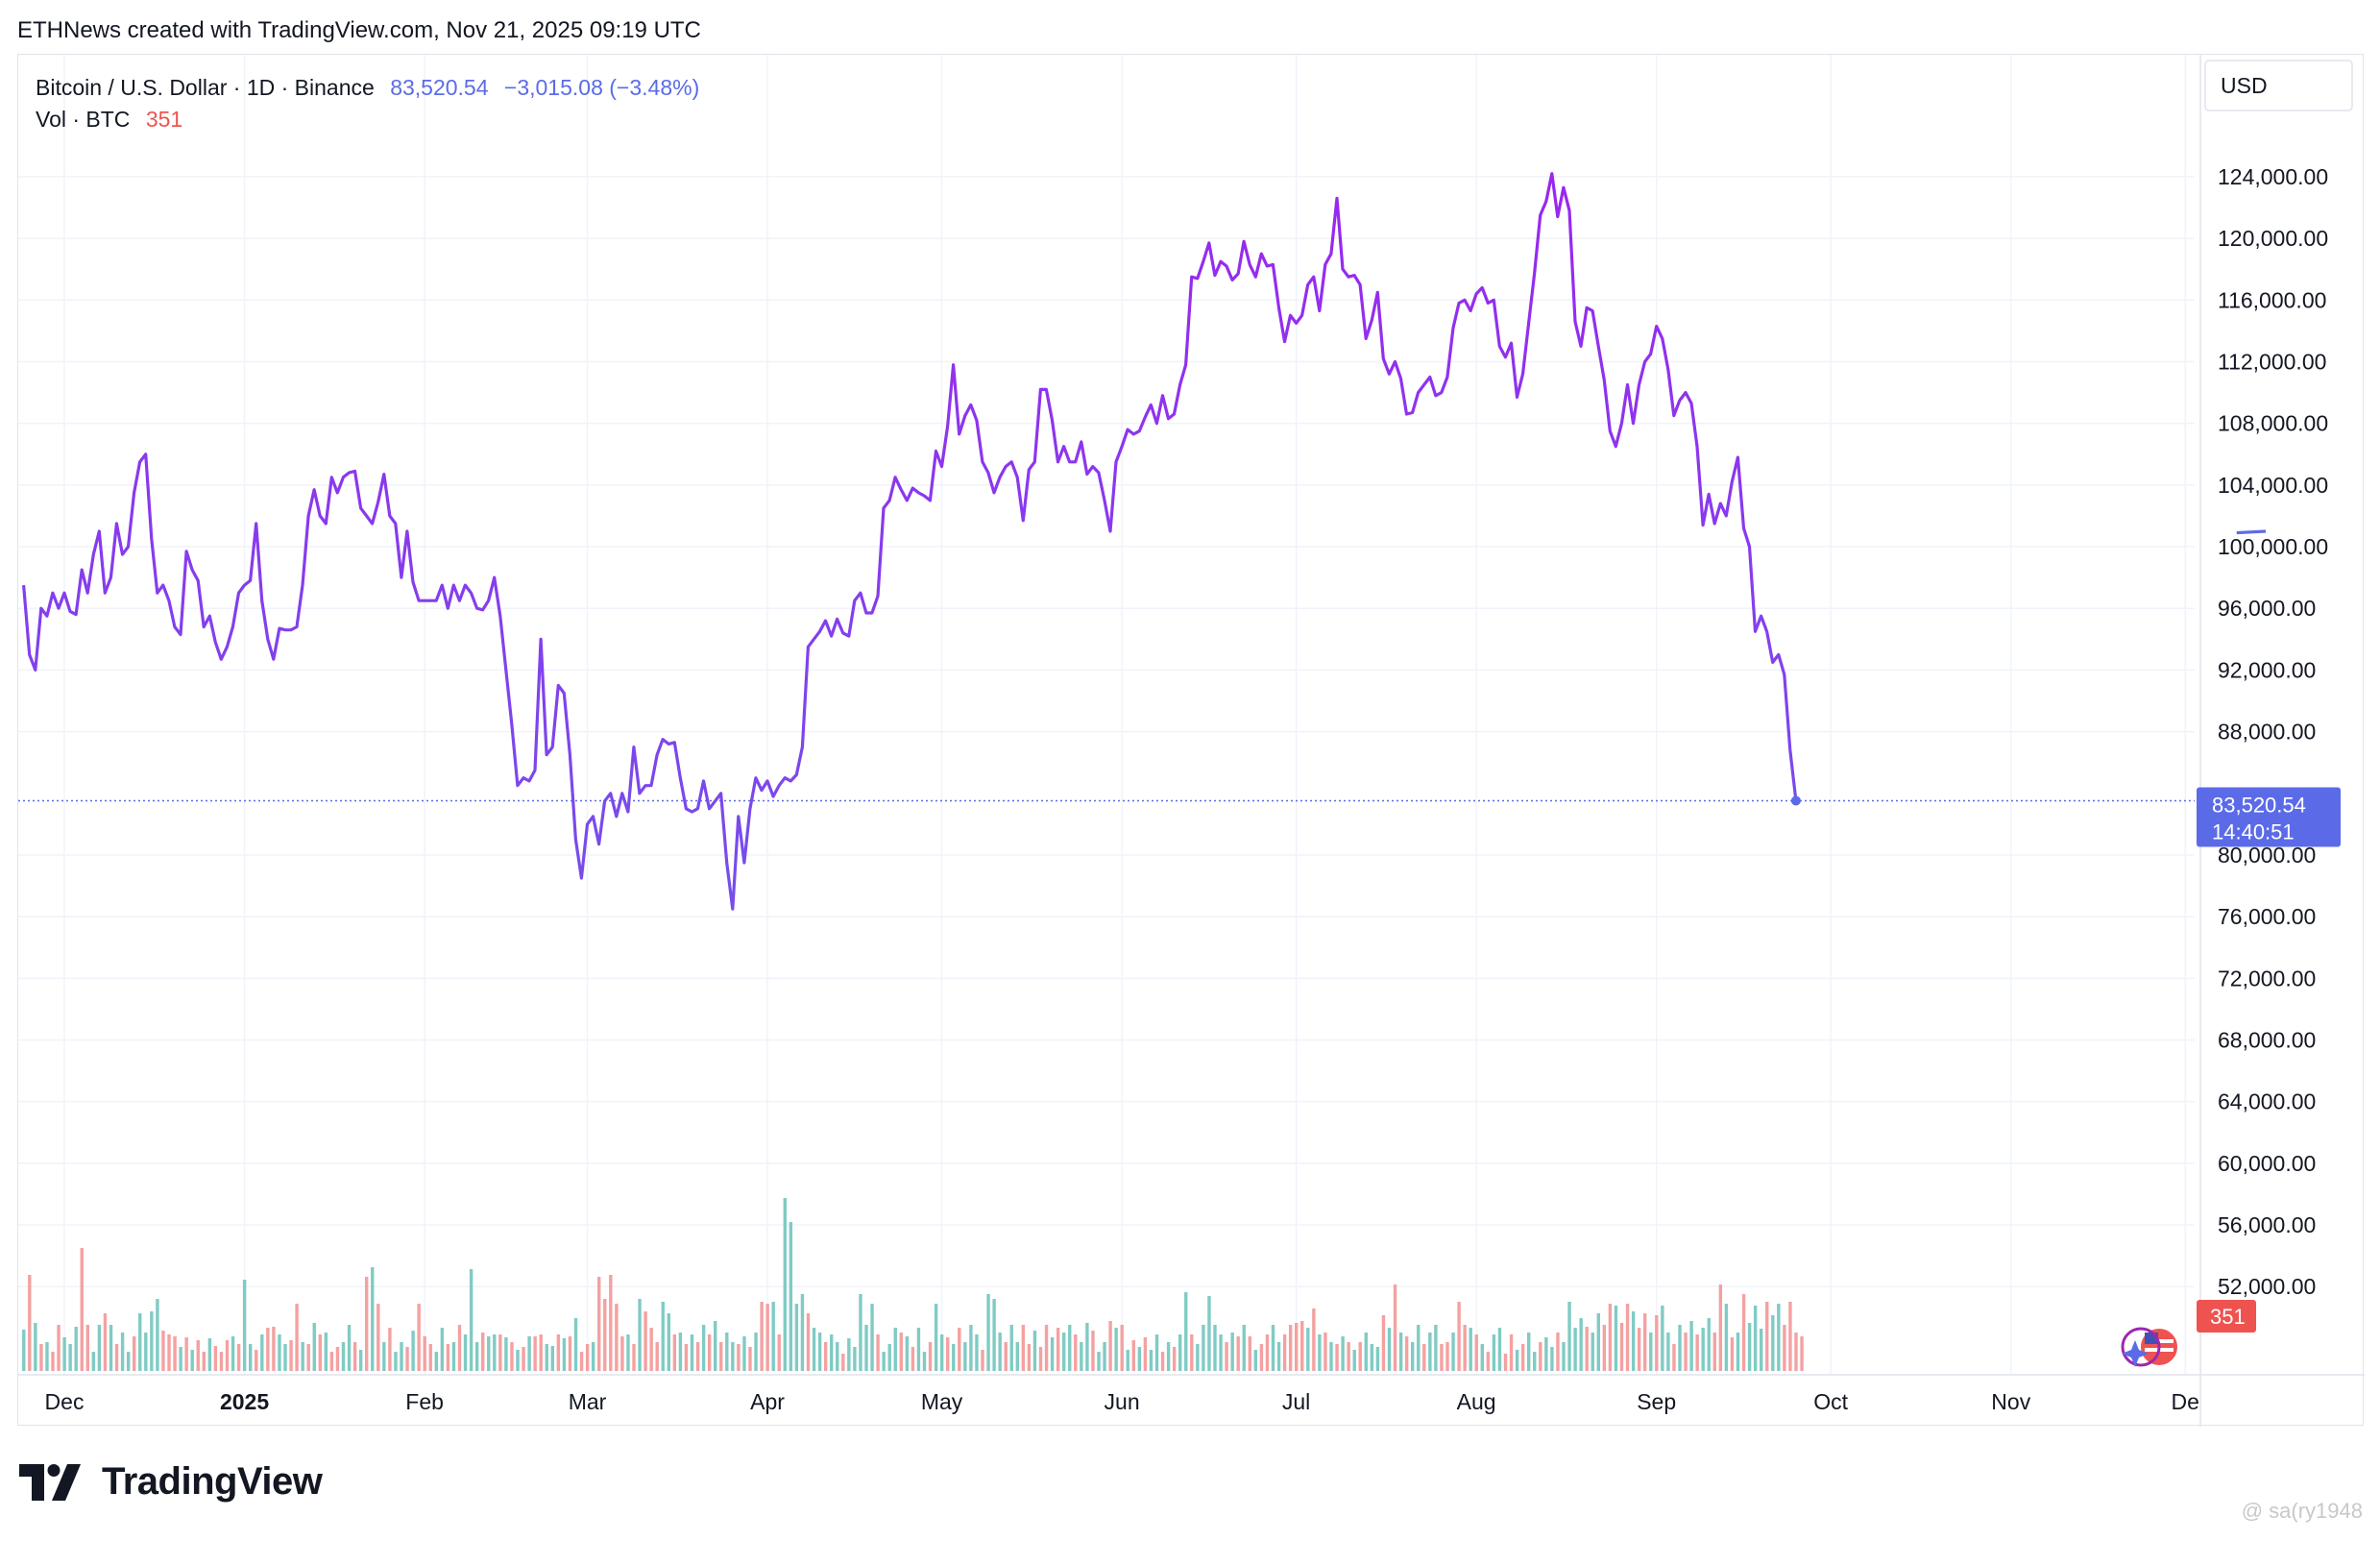 The height and width of the screenshot is (1541, 2380). I want to click on x-tick-label: Dec, so click(65, 1402).